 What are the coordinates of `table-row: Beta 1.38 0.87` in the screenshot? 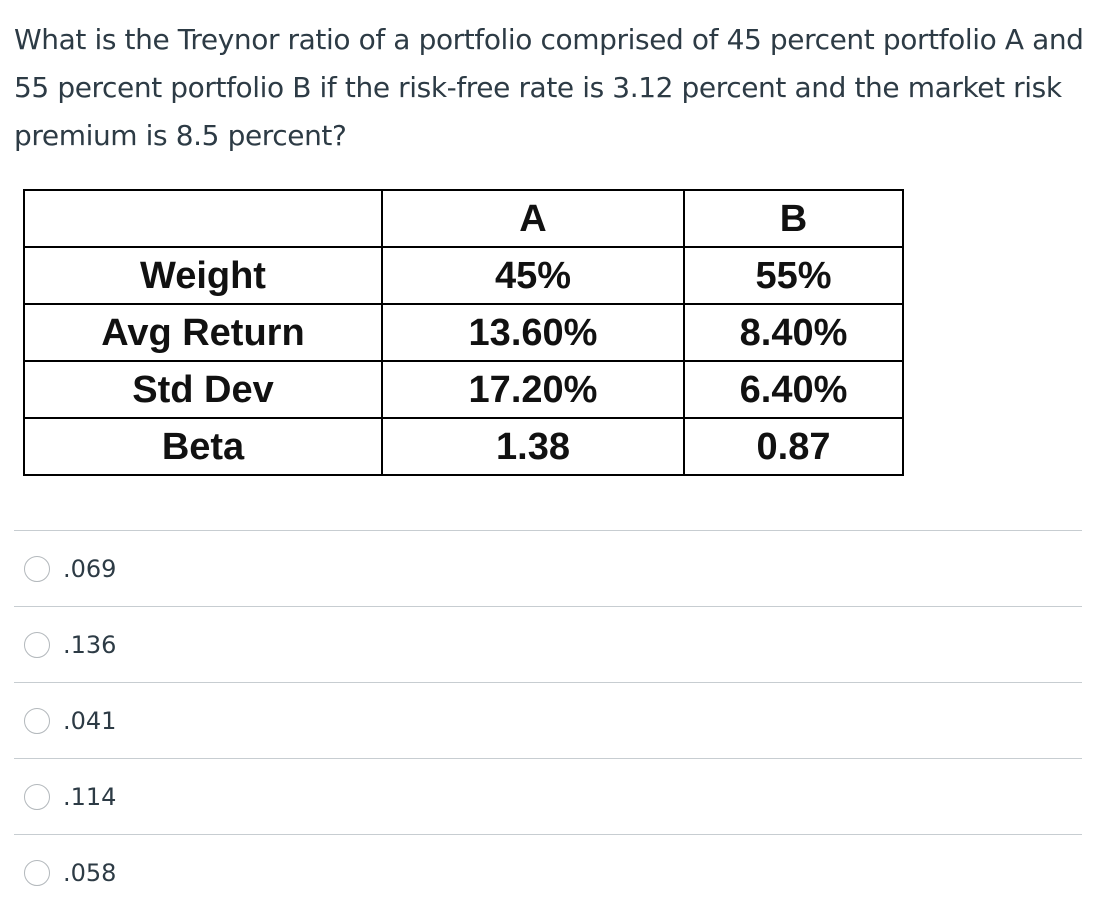 It's located at (463, 446).